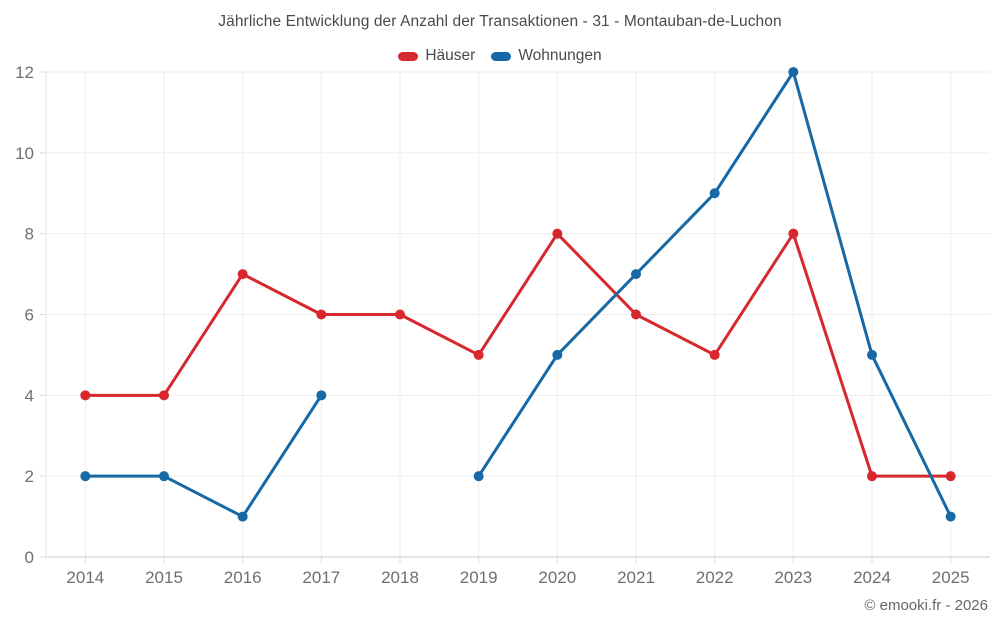 This screenshot has height=625, width=1000. Describe the element at coordinates (29, 315) in the screenshot. I see `y-axis-tick-label: 6` at that location.